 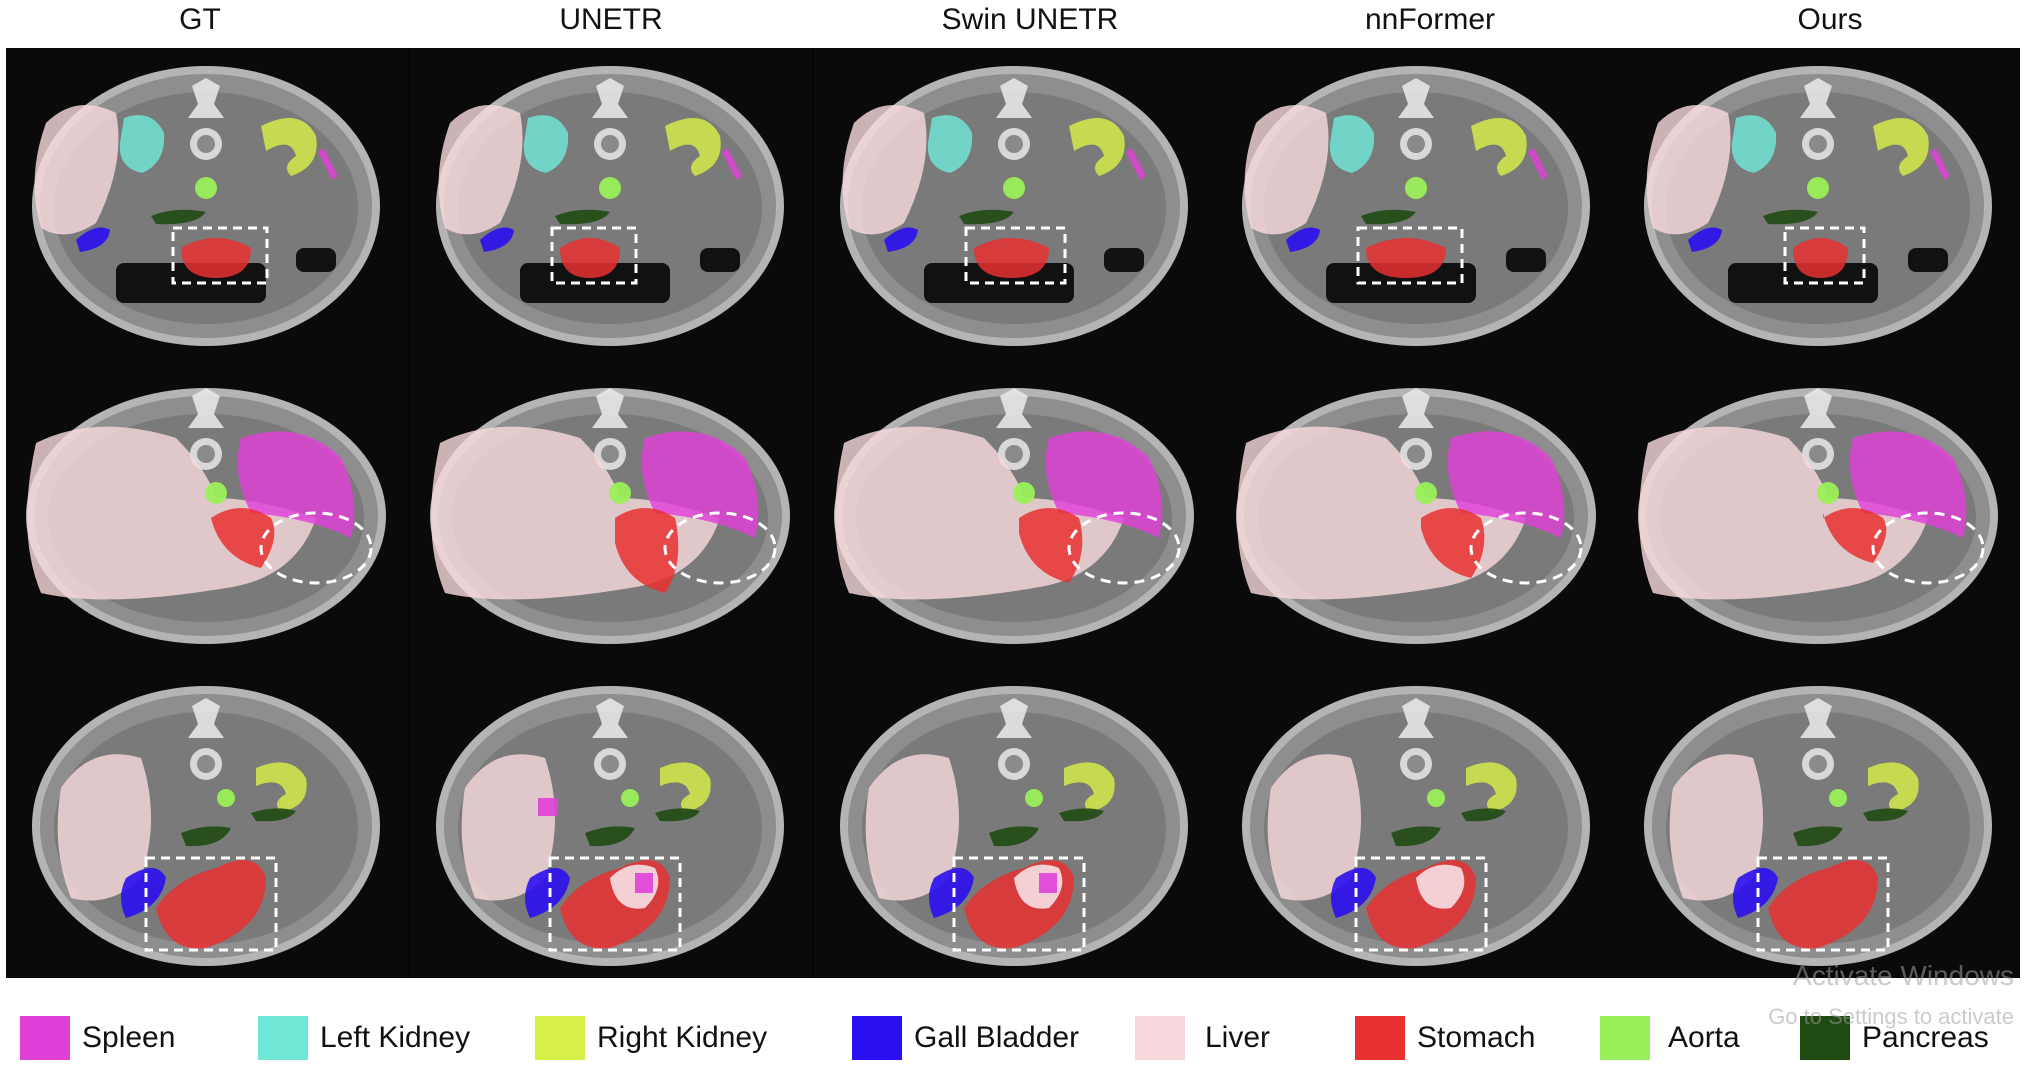 I want to click on legend-swatch-left-kidney, so click(x=283, y=1038).